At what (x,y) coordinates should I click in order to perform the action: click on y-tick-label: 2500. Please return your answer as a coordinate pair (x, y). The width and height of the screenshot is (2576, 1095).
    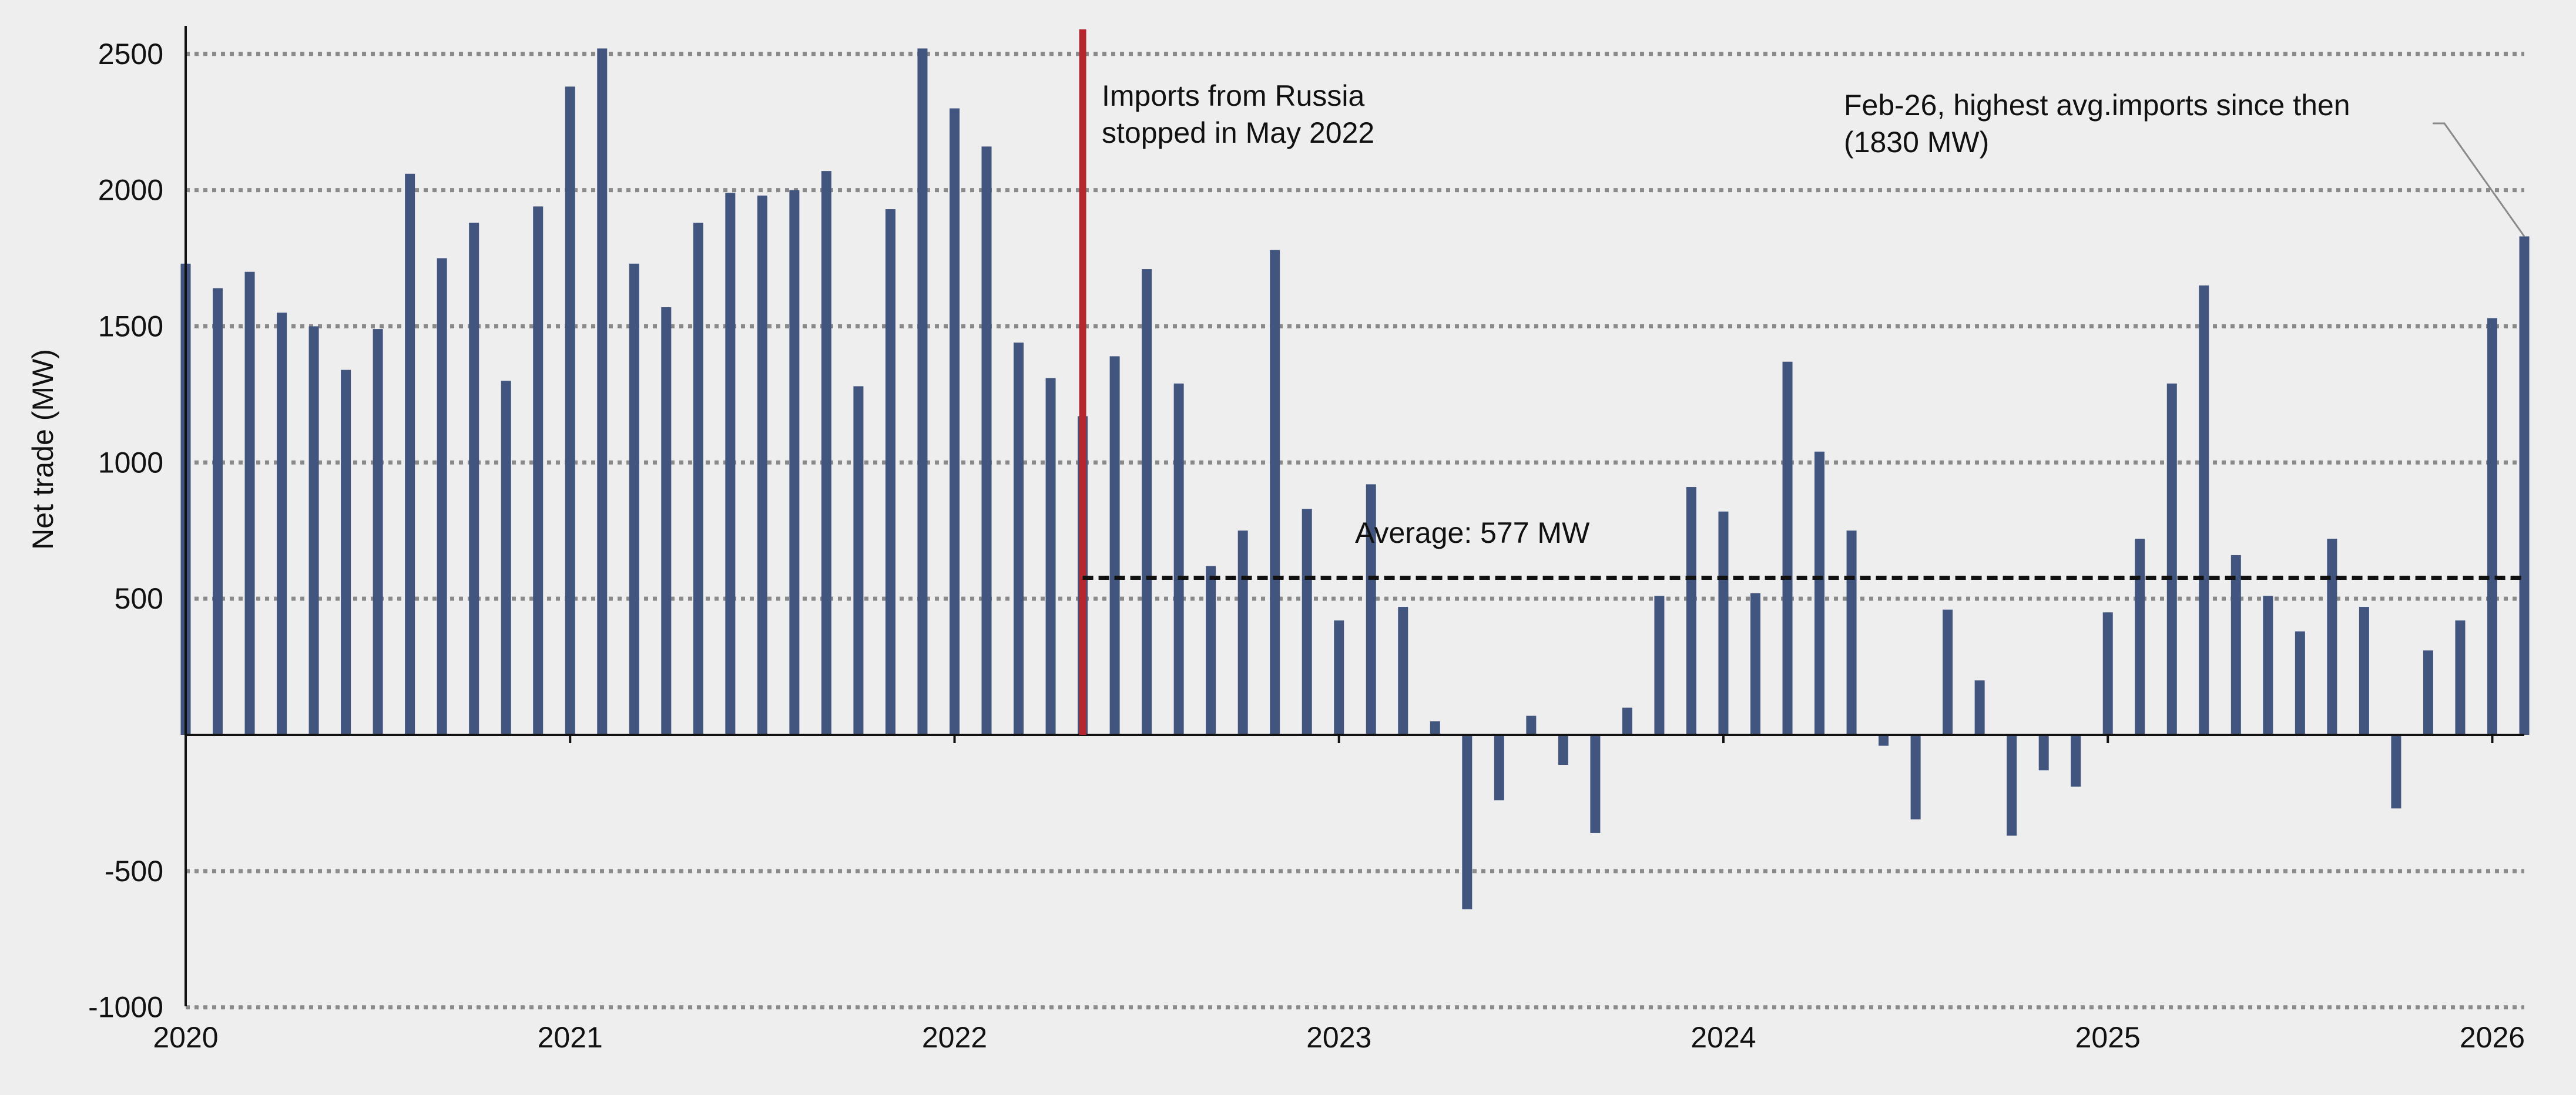
    Looking at the image, I should click on (130, 54).